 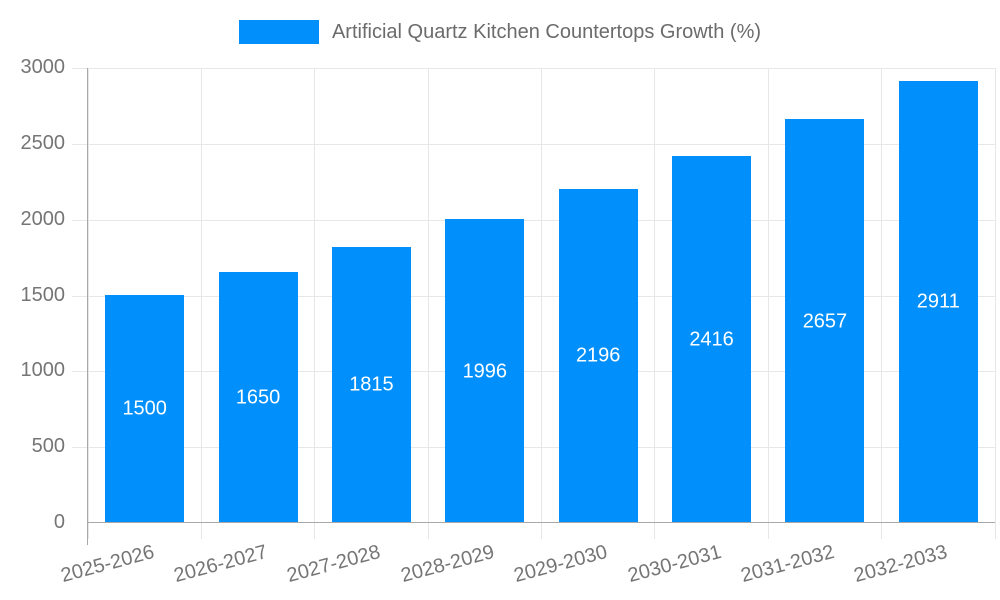 I want to click on x-axis-tick-label: 2032-2033, so click(x=901, y=564).